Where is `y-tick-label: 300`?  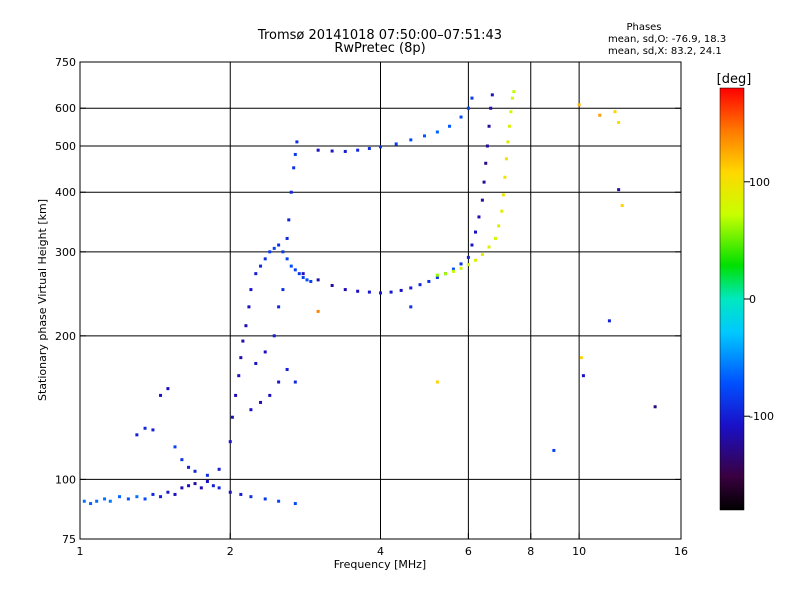
y-tick-label: 300 is located at coordinates (65, 252).